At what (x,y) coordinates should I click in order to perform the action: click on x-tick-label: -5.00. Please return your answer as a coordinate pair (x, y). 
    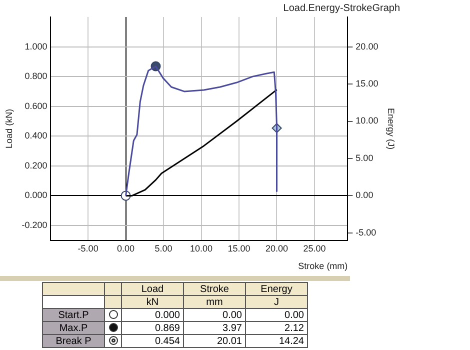
    Looking at the image, I should click on (88, 248).